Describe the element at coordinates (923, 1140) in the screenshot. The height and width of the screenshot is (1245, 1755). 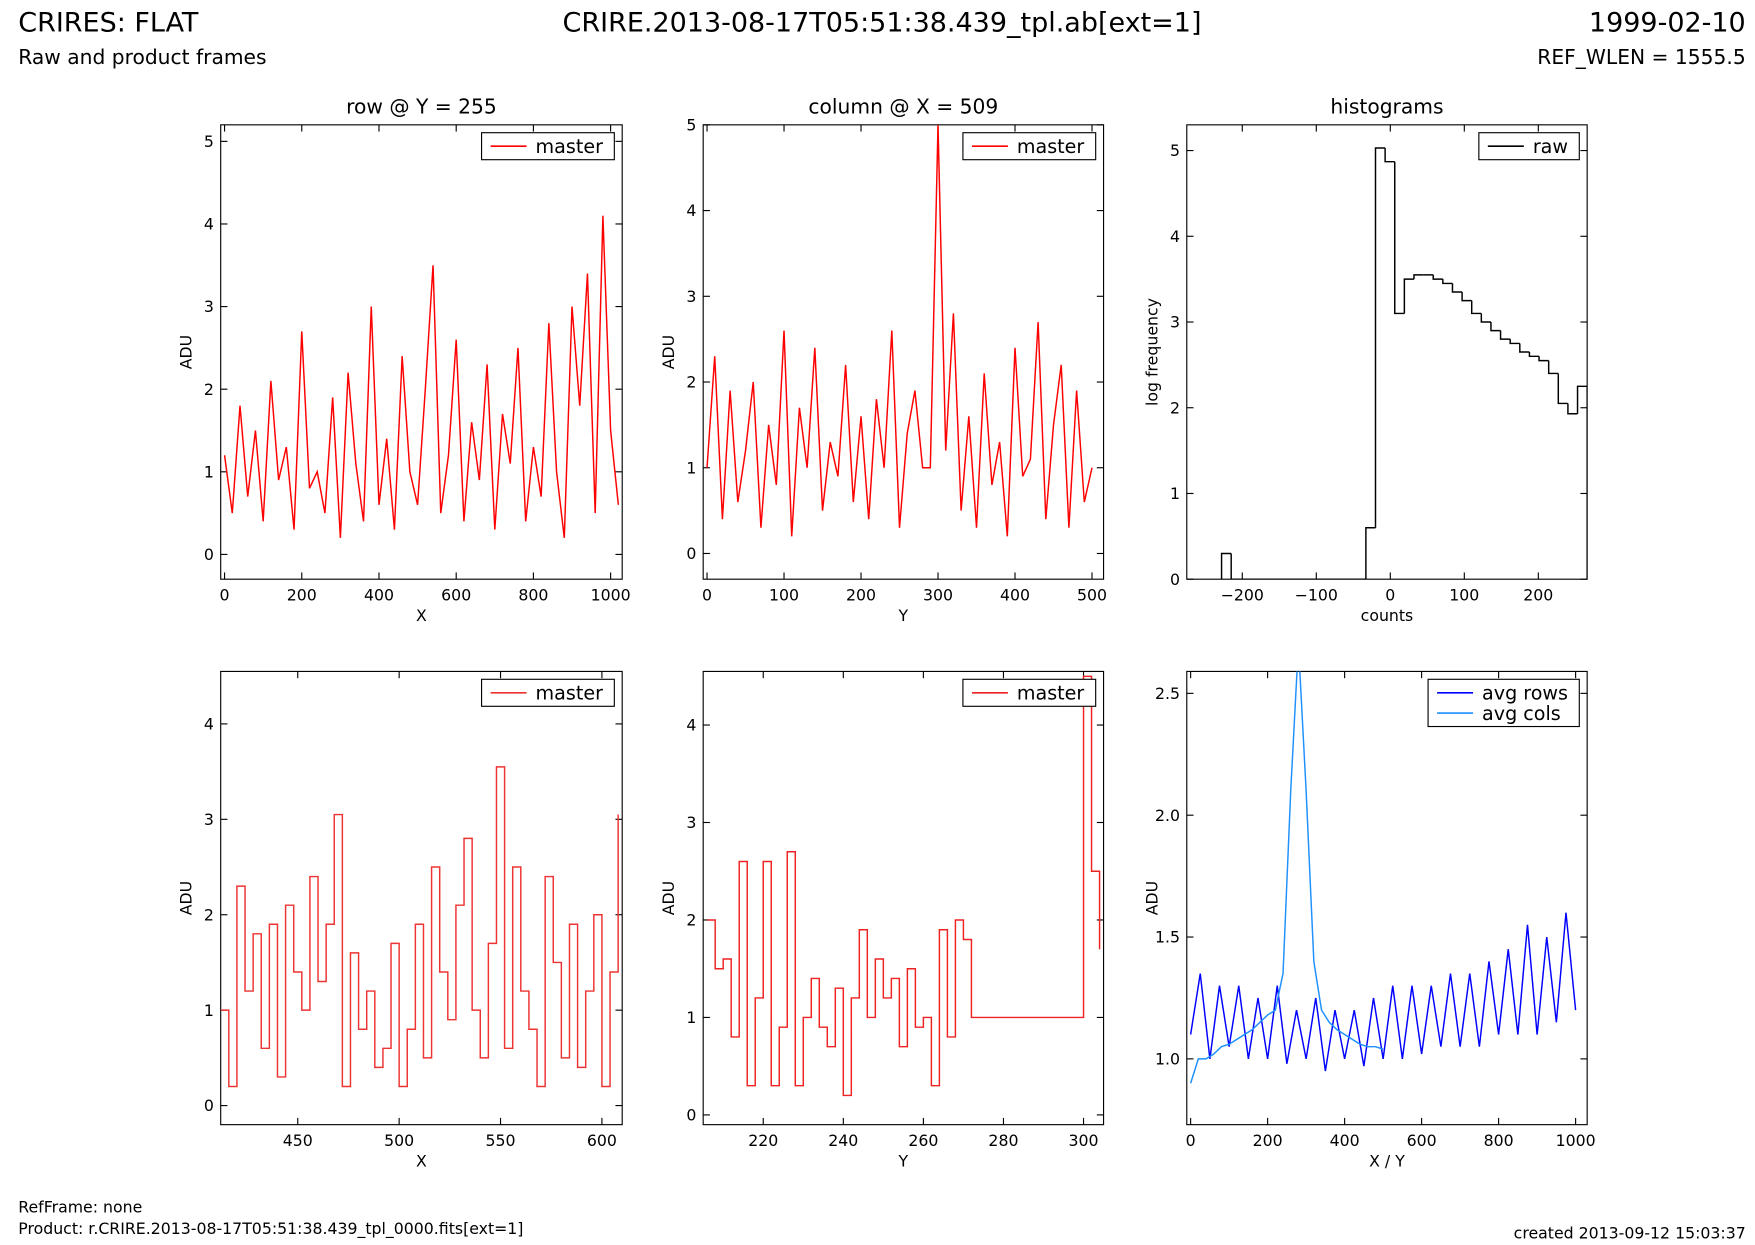
I see `x-tick-label: 260` at that location.